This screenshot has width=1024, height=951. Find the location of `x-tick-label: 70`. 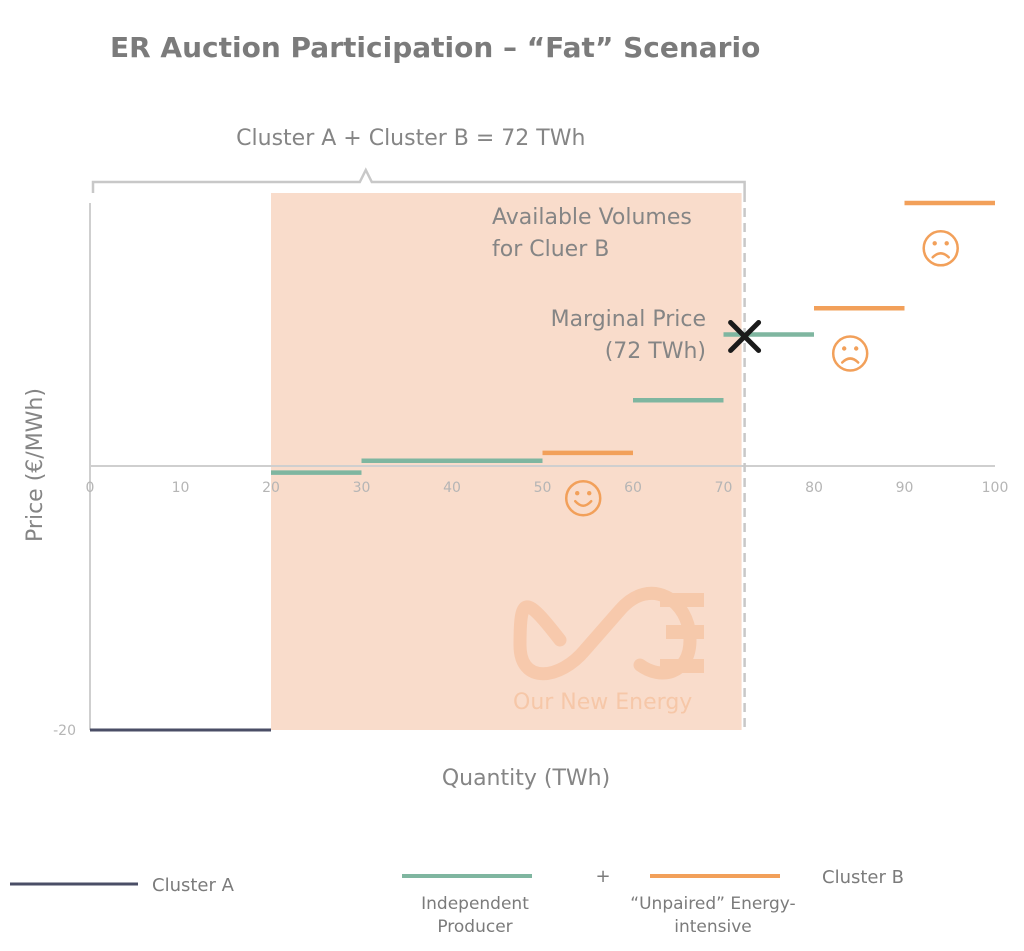

x-tick-label: 70 is located at coordinates (724, 488).